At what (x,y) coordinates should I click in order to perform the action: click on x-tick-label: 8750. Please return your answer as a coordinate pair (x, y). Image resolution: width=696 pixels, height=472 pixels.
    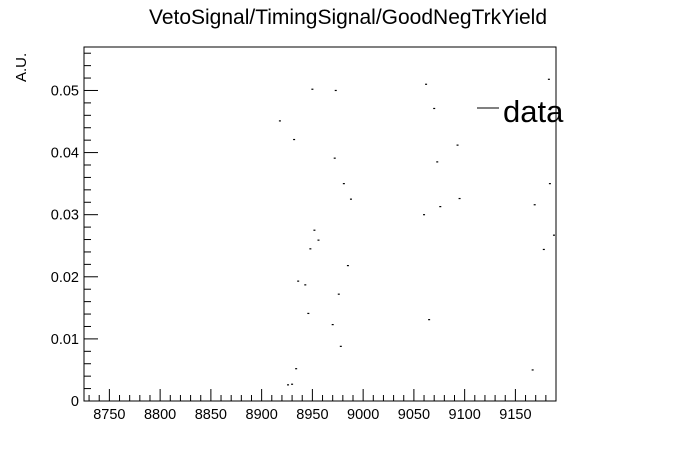
    Looking at the image, I should click on (109, 415).